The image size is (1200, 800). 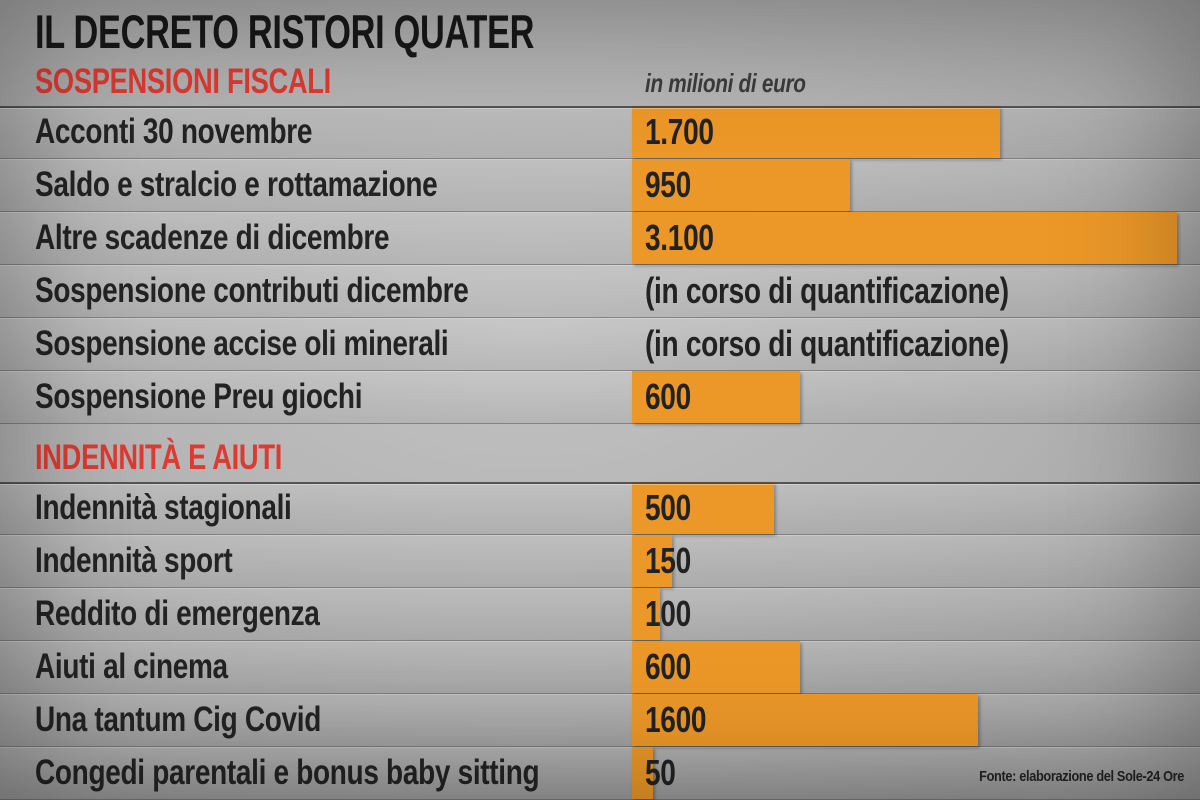 I want to click on row-label: Una tantum Cig Covid, so click(x=214, y=720).